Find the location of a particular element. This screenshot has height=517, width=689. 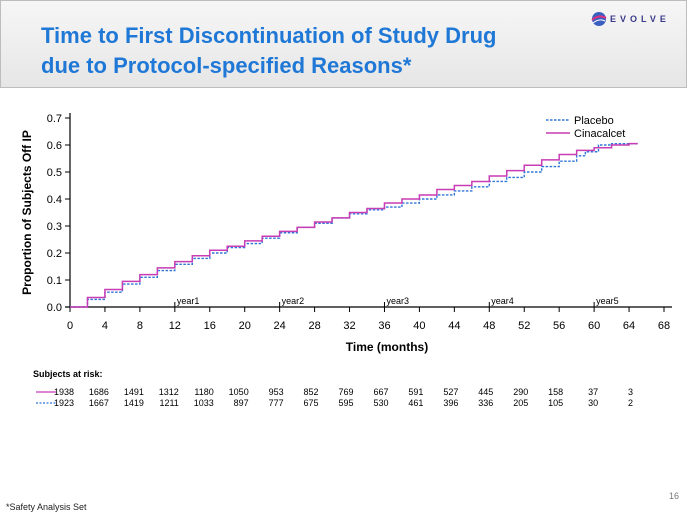

y-tick-label: 0.7 is located at coordinates (54, 119).